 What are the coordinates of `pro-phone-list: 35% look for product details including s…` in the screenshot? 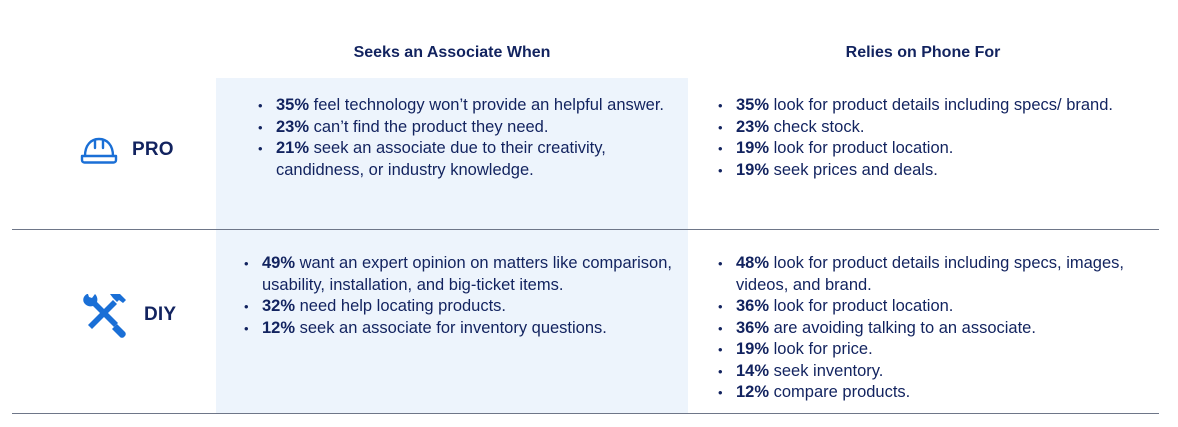 It's located at (931, 138).